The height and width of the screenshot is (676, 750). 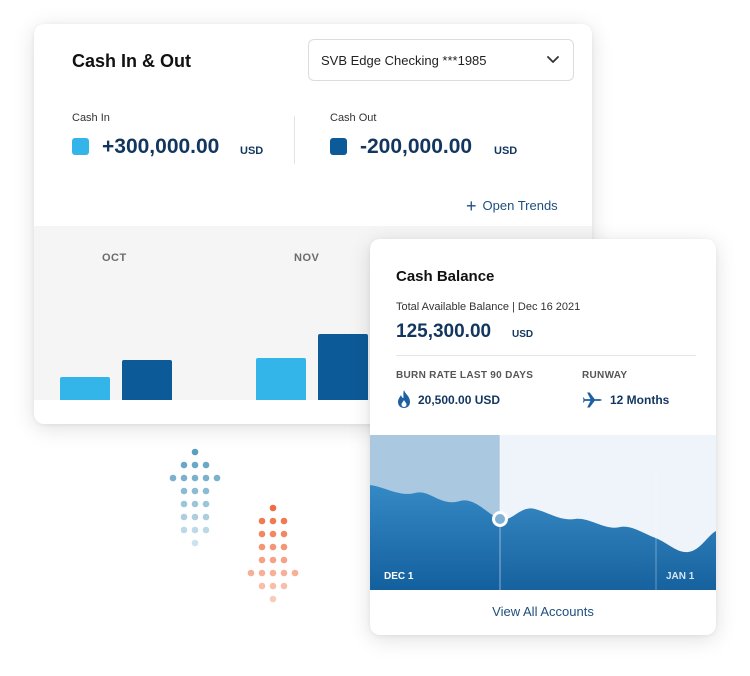 I want to click on flame-icon, so click(x=404, y=399).